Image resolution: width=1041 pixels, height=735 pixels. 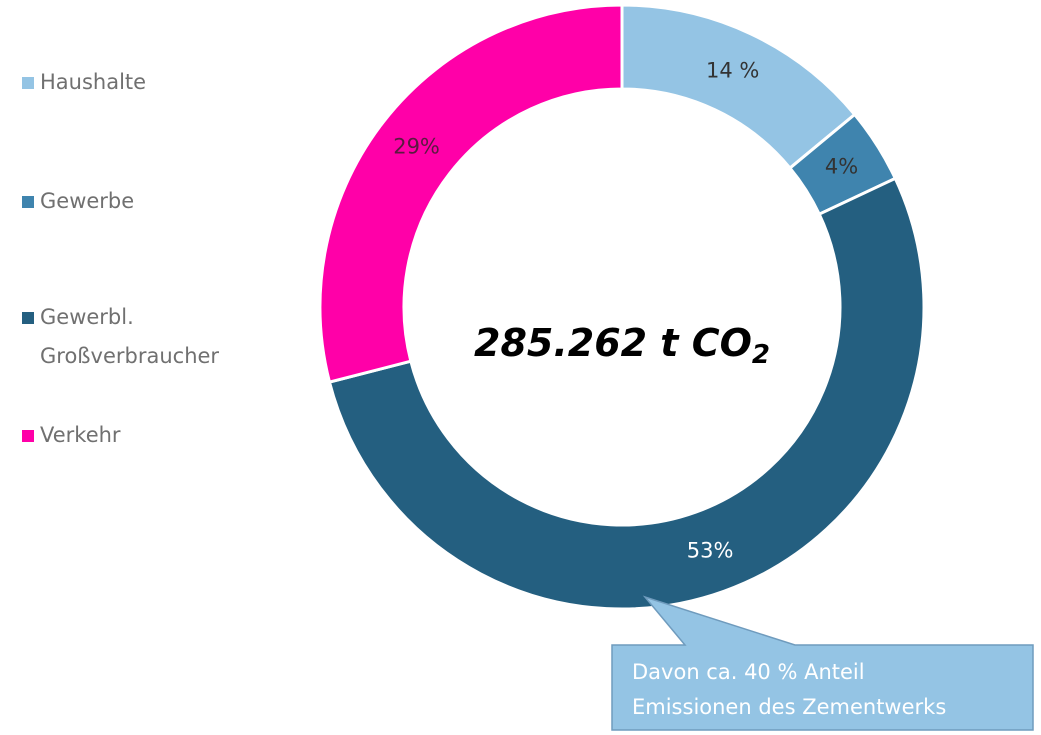 I want to click on center-label: 285.262 t CO2, so click(x=622, y=345).